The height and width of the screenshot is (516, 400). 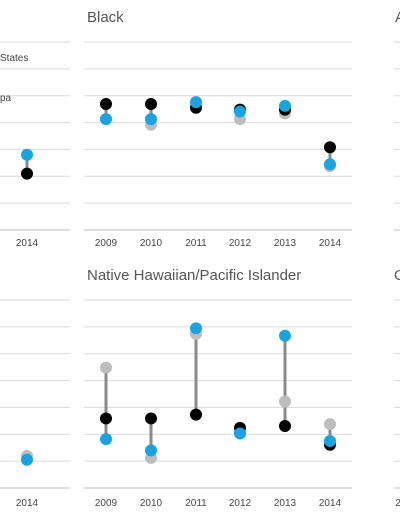 What do you see at coordinates (397, 503) in the screenshot?
I see `x-tick-label: 2` at bounding box center [397, 503].